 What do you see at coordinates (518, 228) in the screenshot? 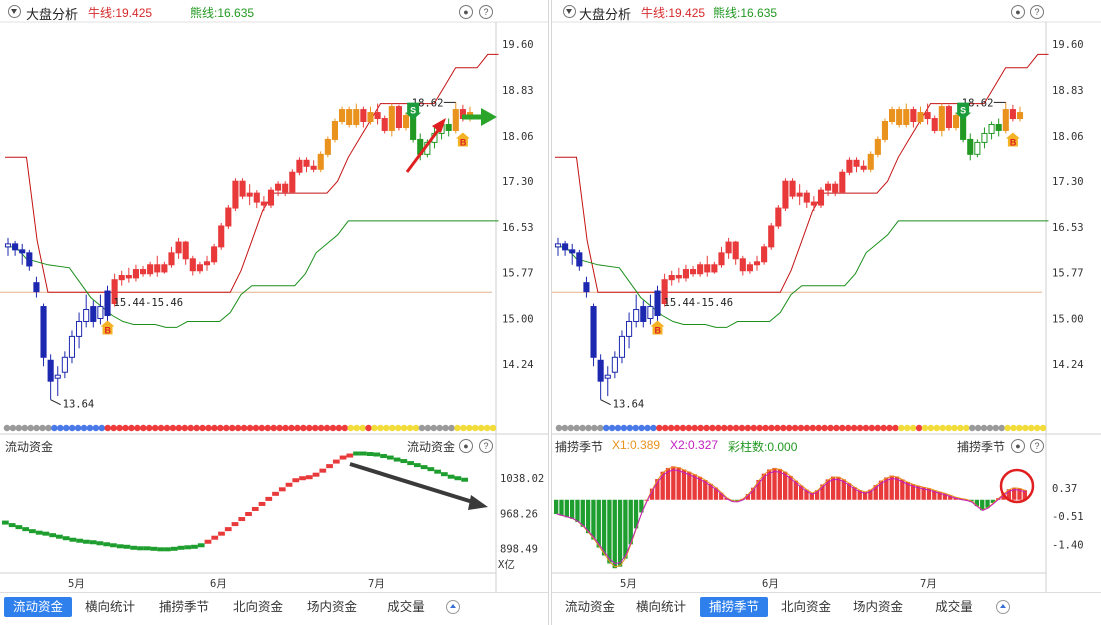
I see `price-tick-label: 16.53` at bounding box center [518, 228].